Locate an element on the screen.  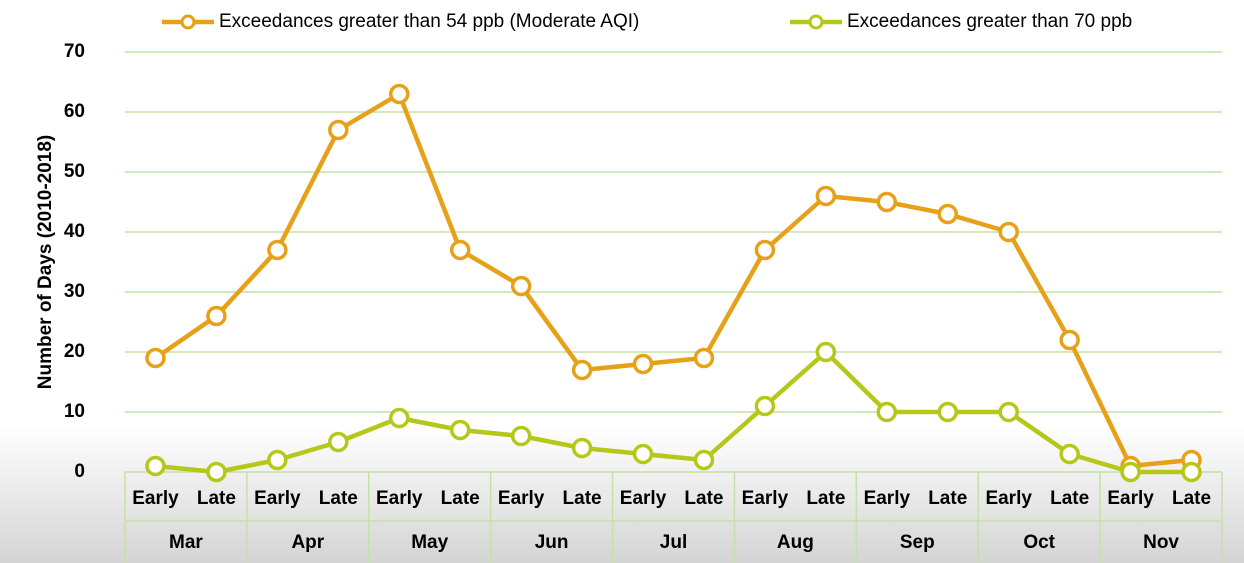
y-tick-label: 50 is located at coordinates (74, 171).